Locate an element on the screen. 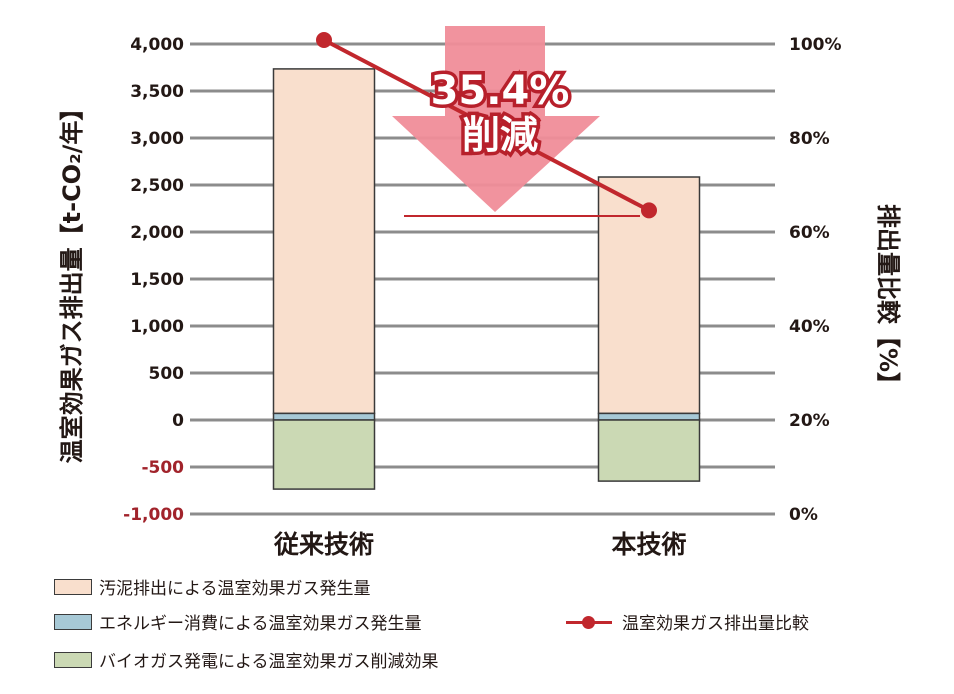 Image resolution: width=954 pixels, height=694 pixels. left-axis-tick-label: 2,000 is located at coordinates (157, 233).